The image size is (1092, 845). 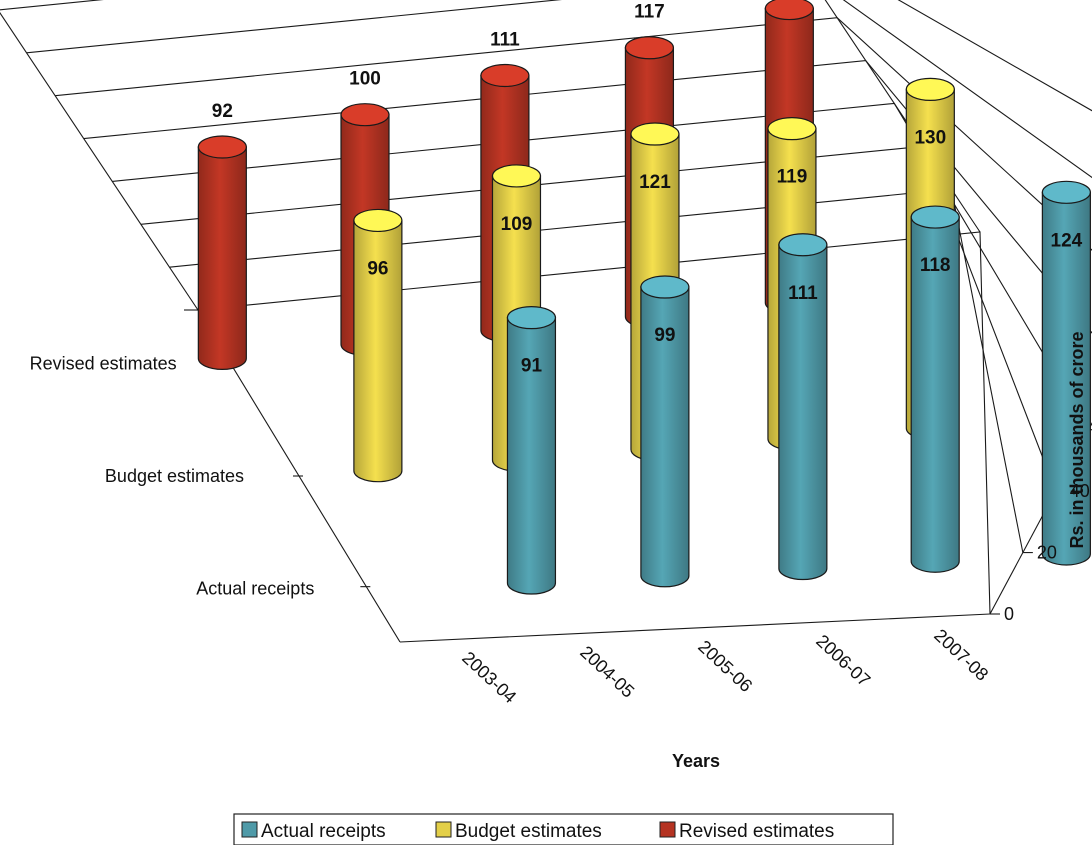 I want to click on y-tick-label-40: 40, so click(x=1080, y=491).